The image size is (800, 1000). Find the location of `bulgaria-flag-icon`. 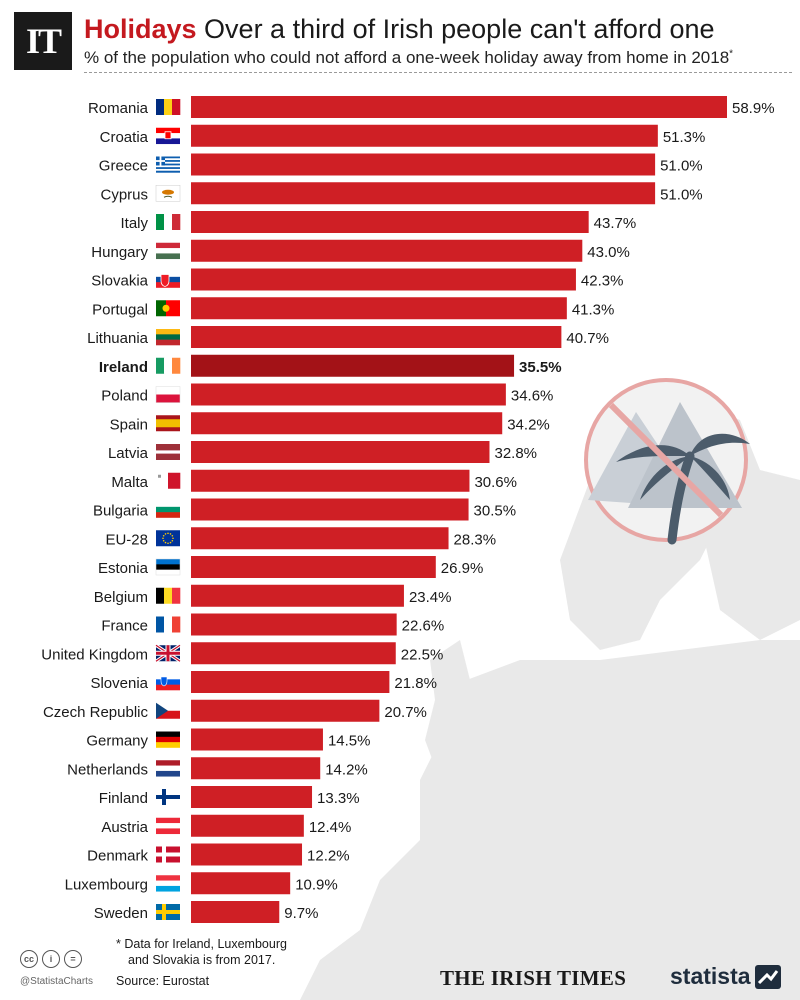

bulgaria-flag-icon is located at coordinates (168, 509).